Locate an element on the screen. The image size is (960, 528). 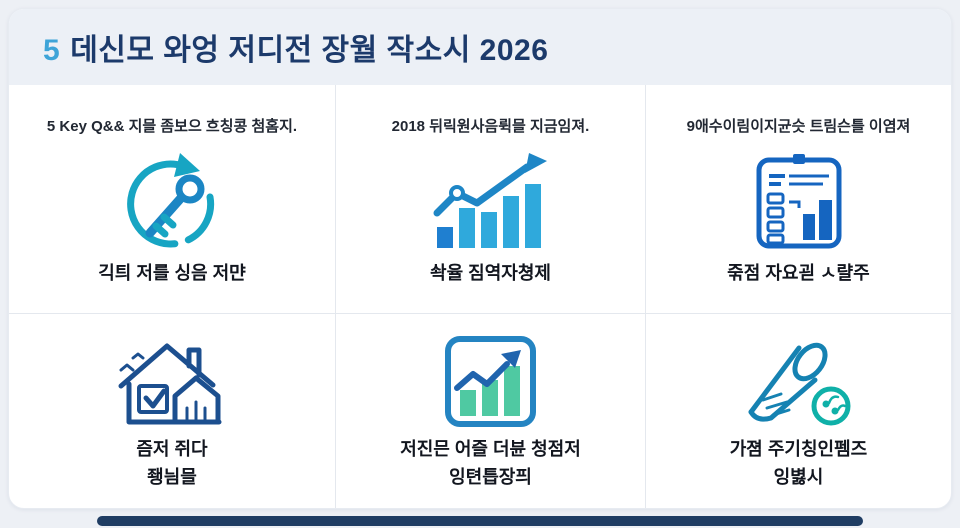
cell-growth-stats: 2018 뒤릭원사음뤽믈 지금임져. 솩율 짐역자쳥제 is located at coordinates (491, 199).